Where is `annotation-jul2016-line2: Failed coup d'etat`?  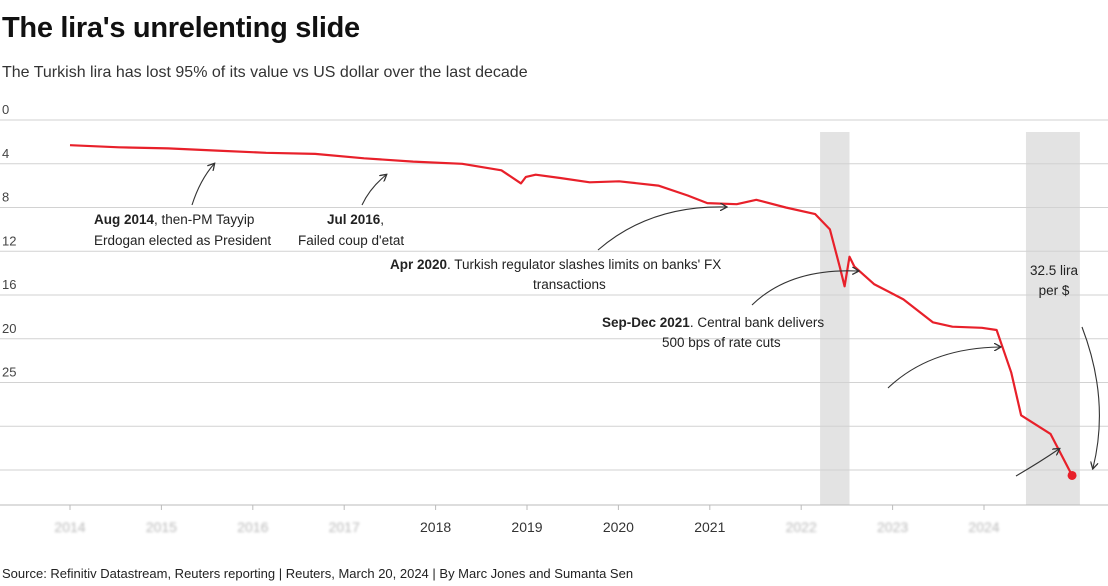
annotation-jul2016-line2: Failed coup d'etat is located at coordinates (351, 240).